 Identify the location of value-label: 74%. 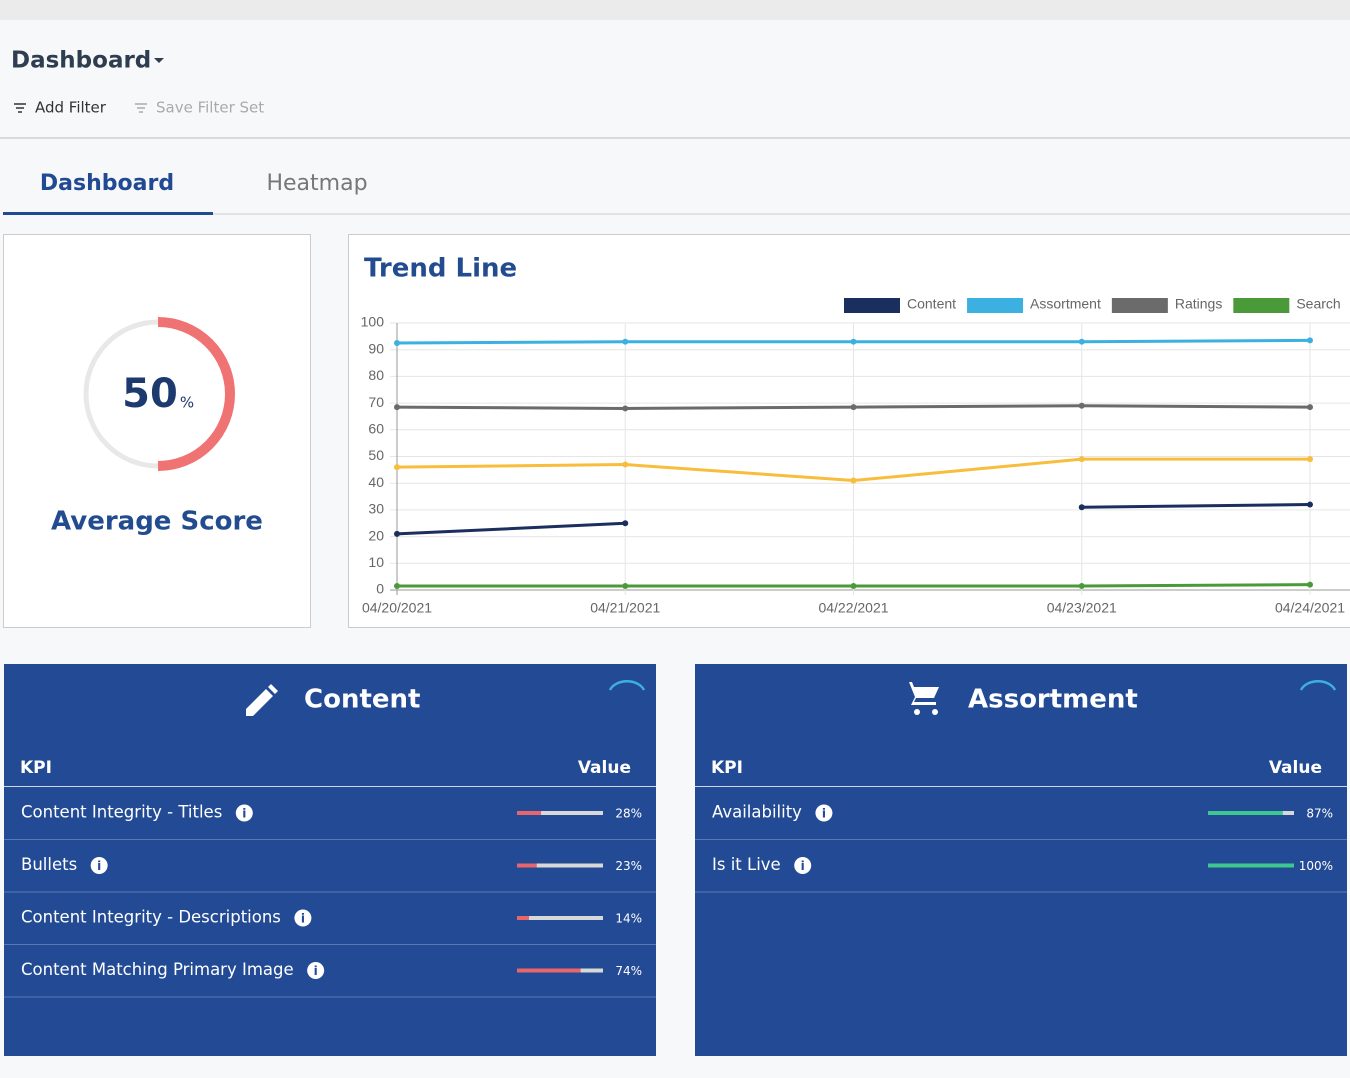
(628, 971).